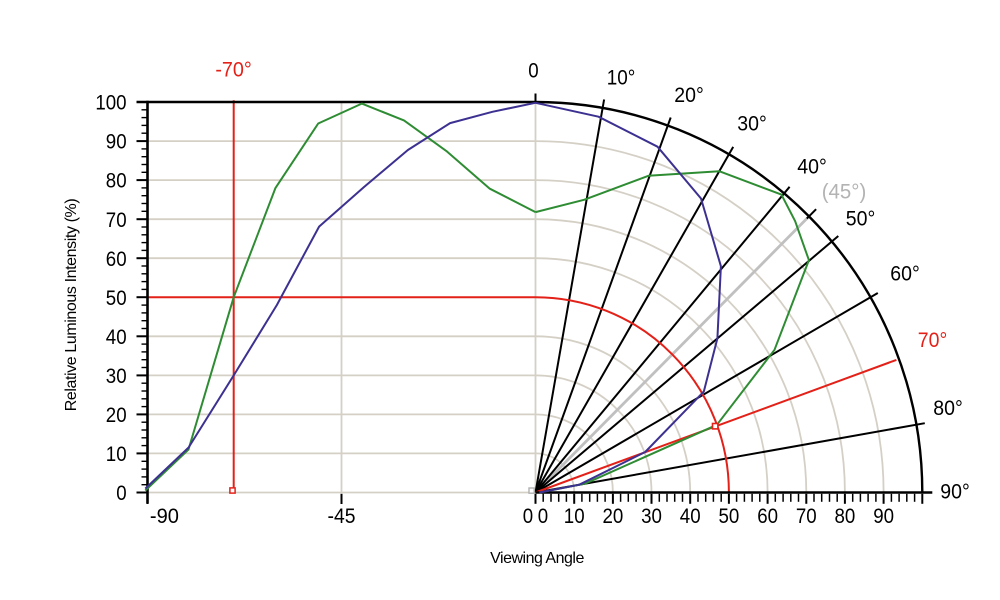  I want to click on svg-text: 40°, so click(812, 166).